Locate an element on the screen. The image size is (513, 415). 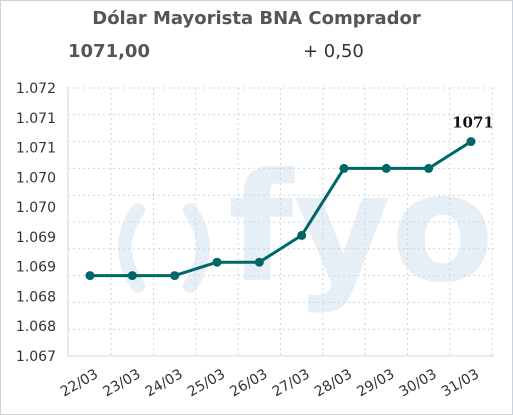
x-tick-label: 22/03 is located at coordinates (79, 383).